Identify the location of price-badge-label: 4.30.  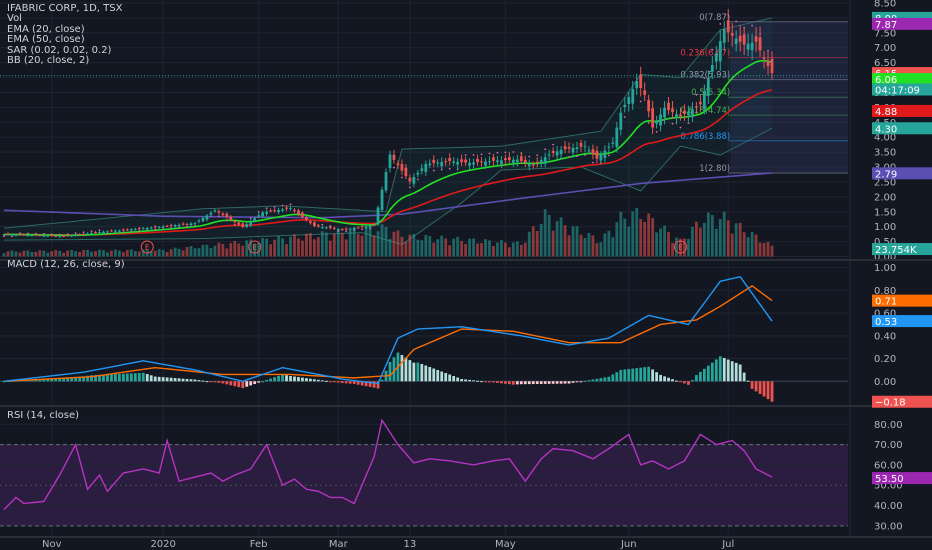
(886, 129).